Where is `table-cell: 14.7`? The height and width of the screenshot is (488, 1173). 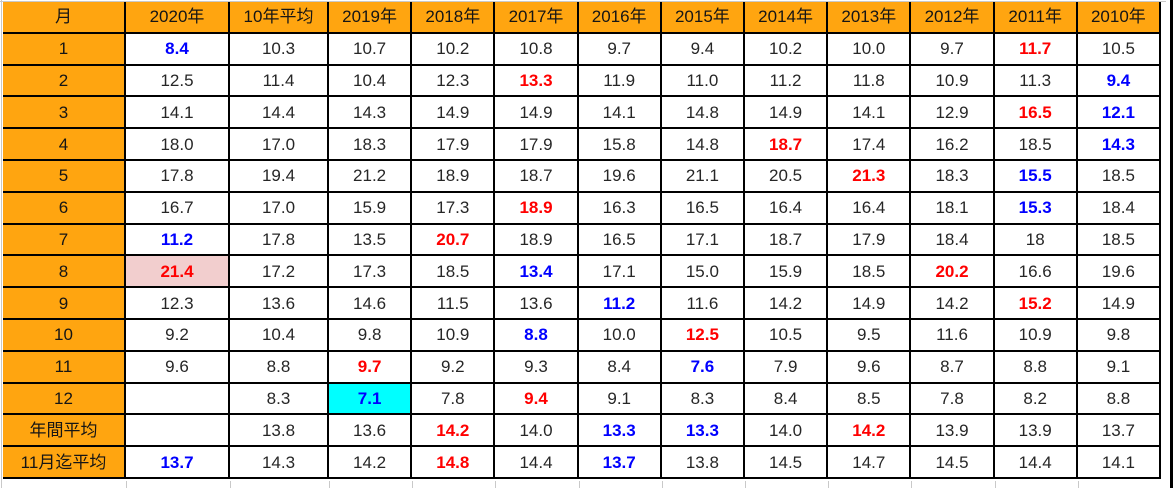
table-cell: 14.7 is located at coordinates (870, 463).